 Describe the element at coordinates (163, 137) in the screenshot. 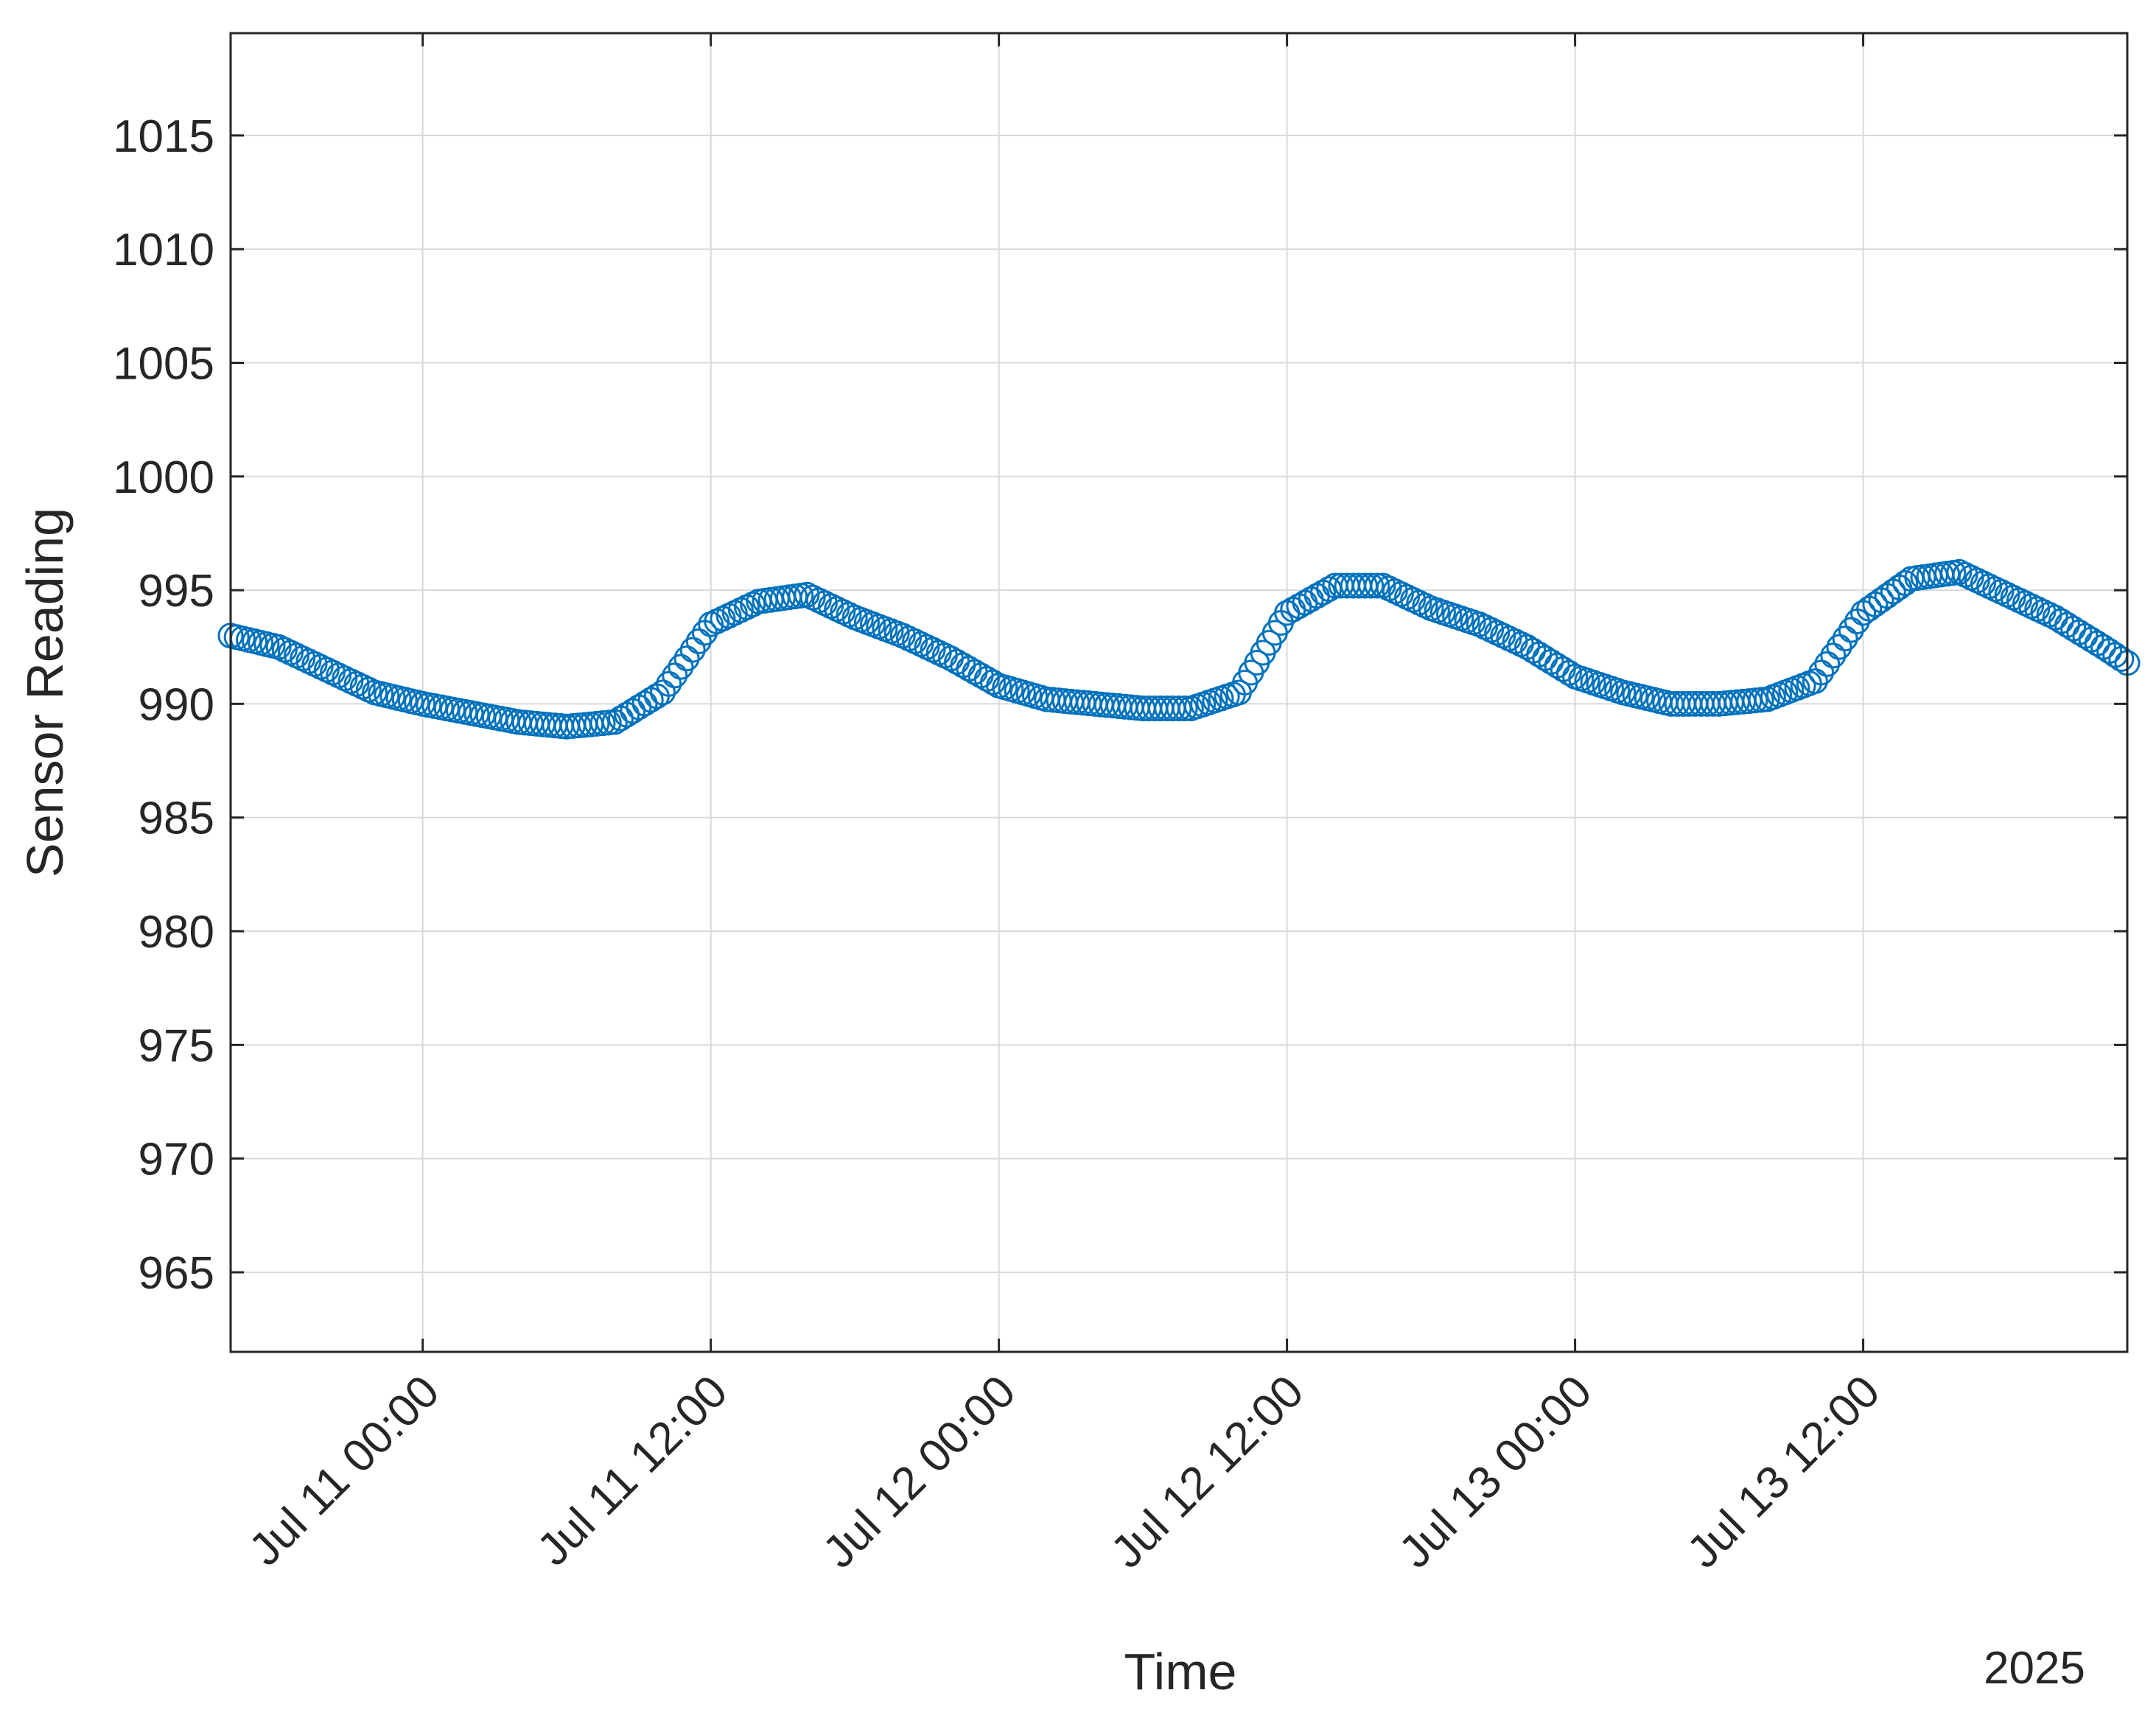

I see `y-tick-label: 1015` at that location.